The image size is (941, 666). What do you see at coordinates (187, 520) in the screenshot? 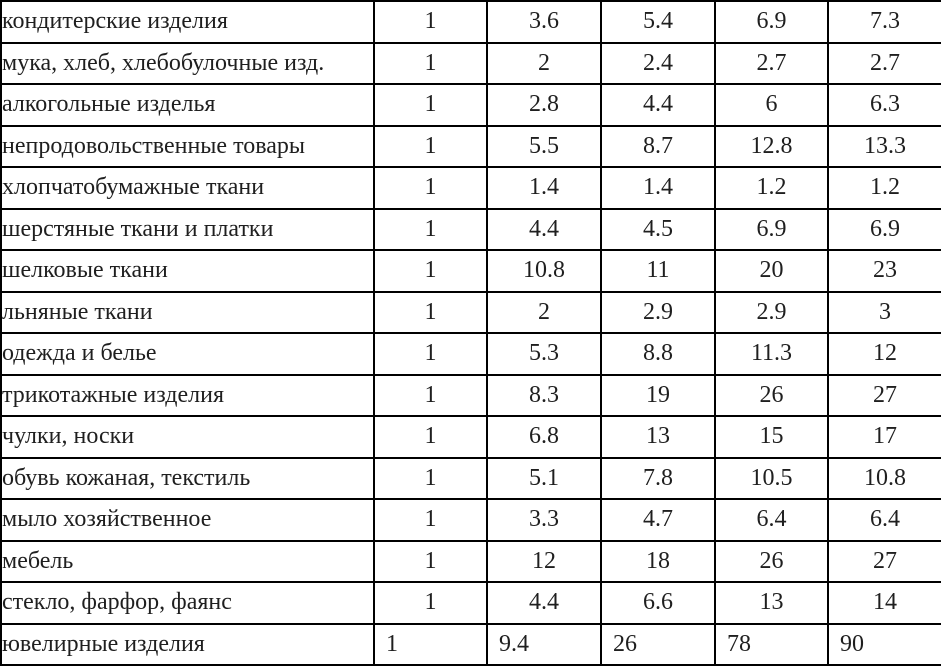
I see `product-label: мыло хозяйственное` at bounding box center [187, 520].